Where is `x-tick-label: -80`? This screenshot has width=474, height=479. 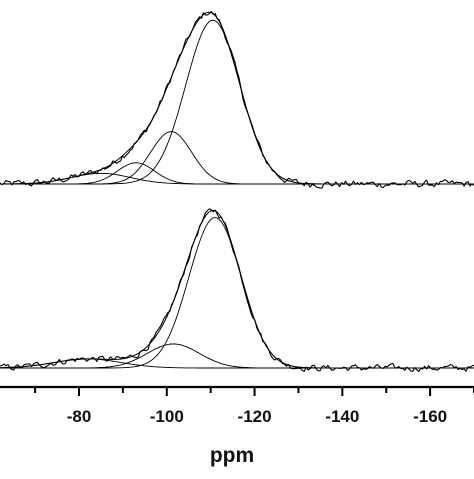
x-tick-label: -80 is located at coordinates (79, 416).